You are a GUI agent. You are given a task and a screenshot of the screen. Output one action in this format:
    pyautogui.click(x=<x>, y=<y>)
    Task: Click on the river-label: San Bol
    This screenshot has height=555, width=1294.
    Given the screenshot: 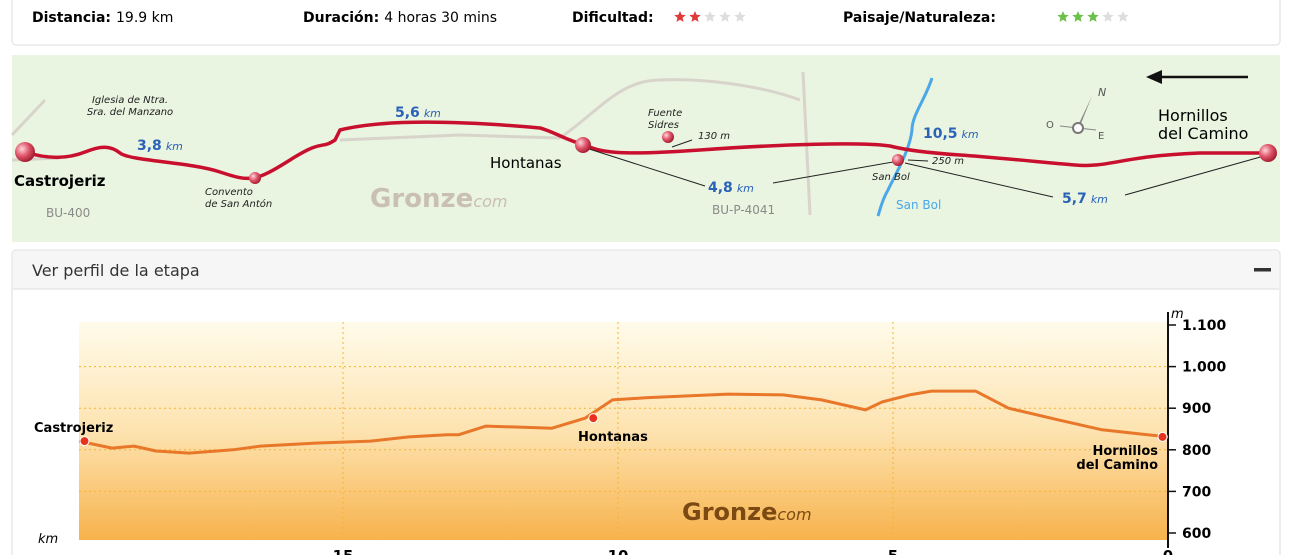 What is the action you would take?
    pyautogui.click(x=918, y=205)
    